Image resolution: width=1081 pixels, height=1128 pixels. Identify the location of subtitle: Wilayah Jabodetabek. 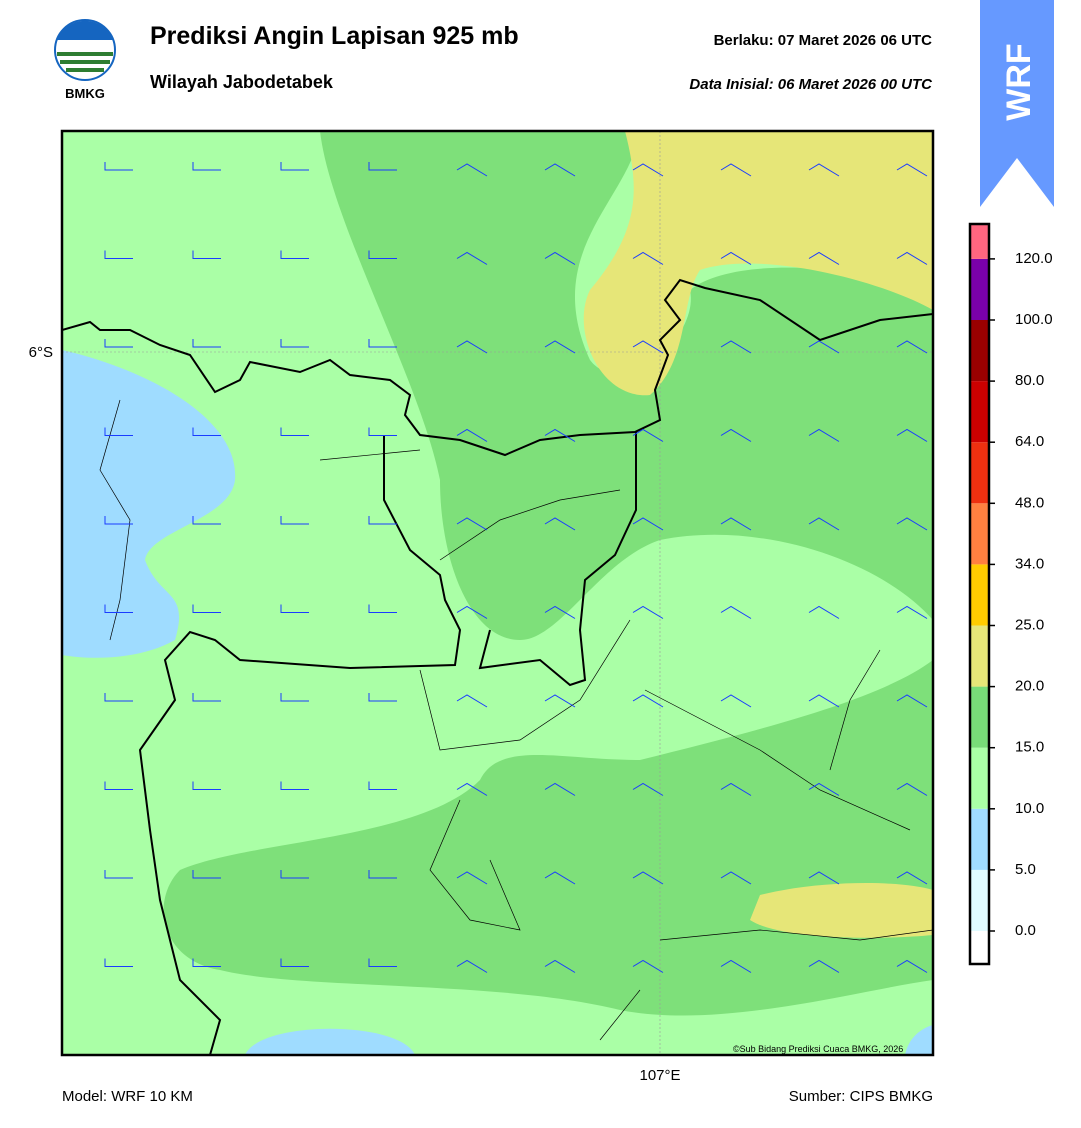
(242, 82).